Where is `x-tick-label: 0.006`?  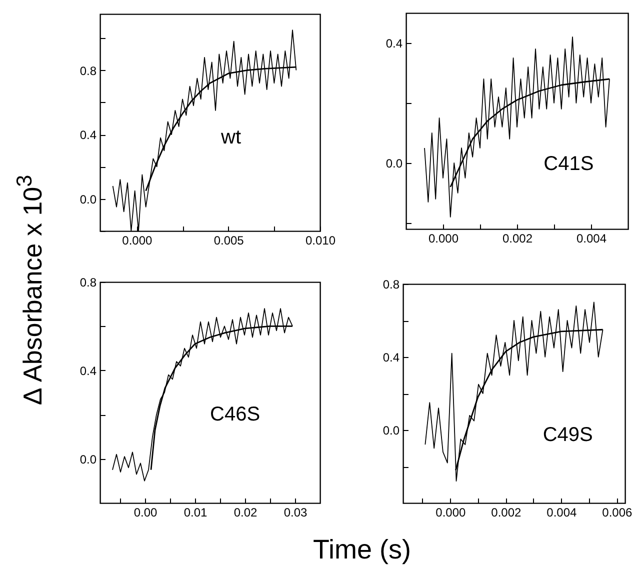 x-tick-label: 0.006 is located at coordinates (617, 513).